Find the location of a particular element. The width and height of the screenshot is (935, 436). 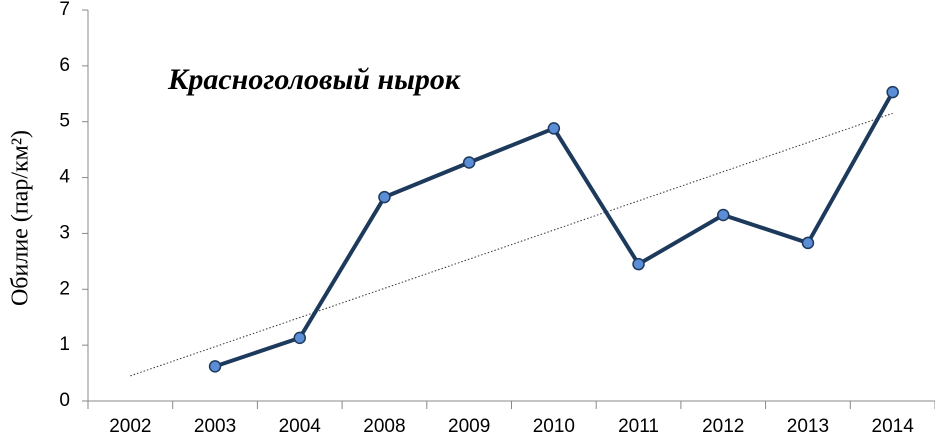

y-tick-label: 0 is located at coordinates (64, 400).